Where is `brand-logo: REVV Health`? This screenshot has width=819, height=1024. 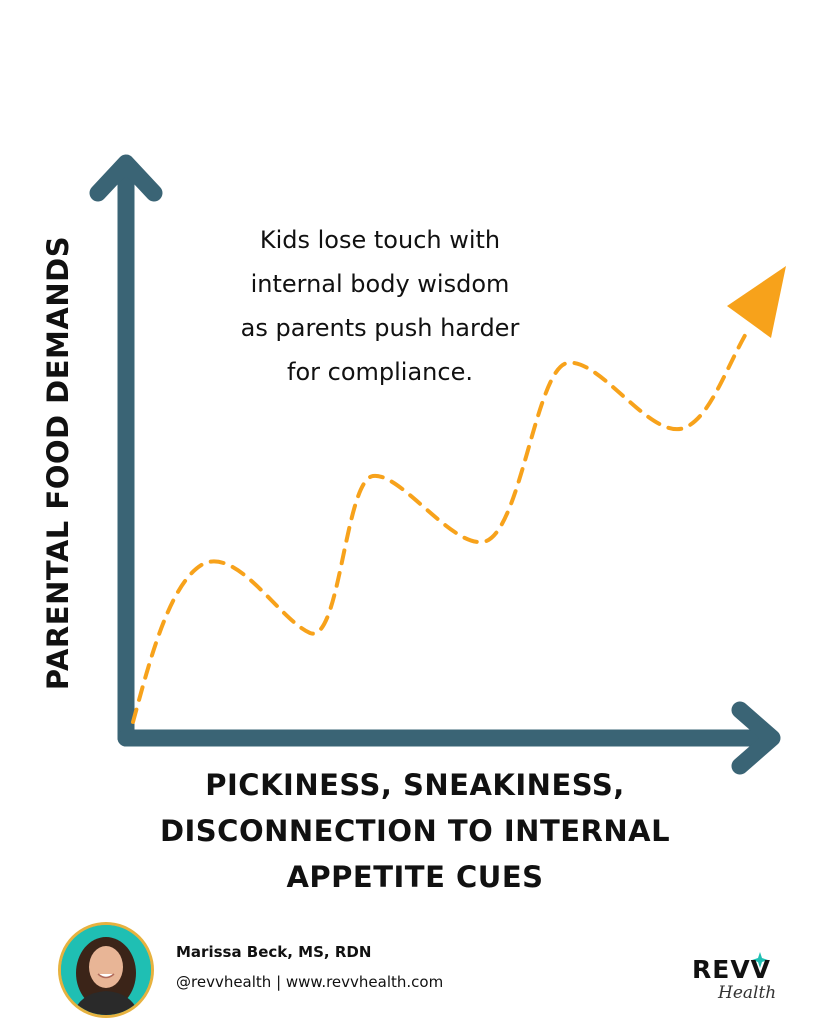
brand-logo: REVV Health is located at coordinates (742, 981).